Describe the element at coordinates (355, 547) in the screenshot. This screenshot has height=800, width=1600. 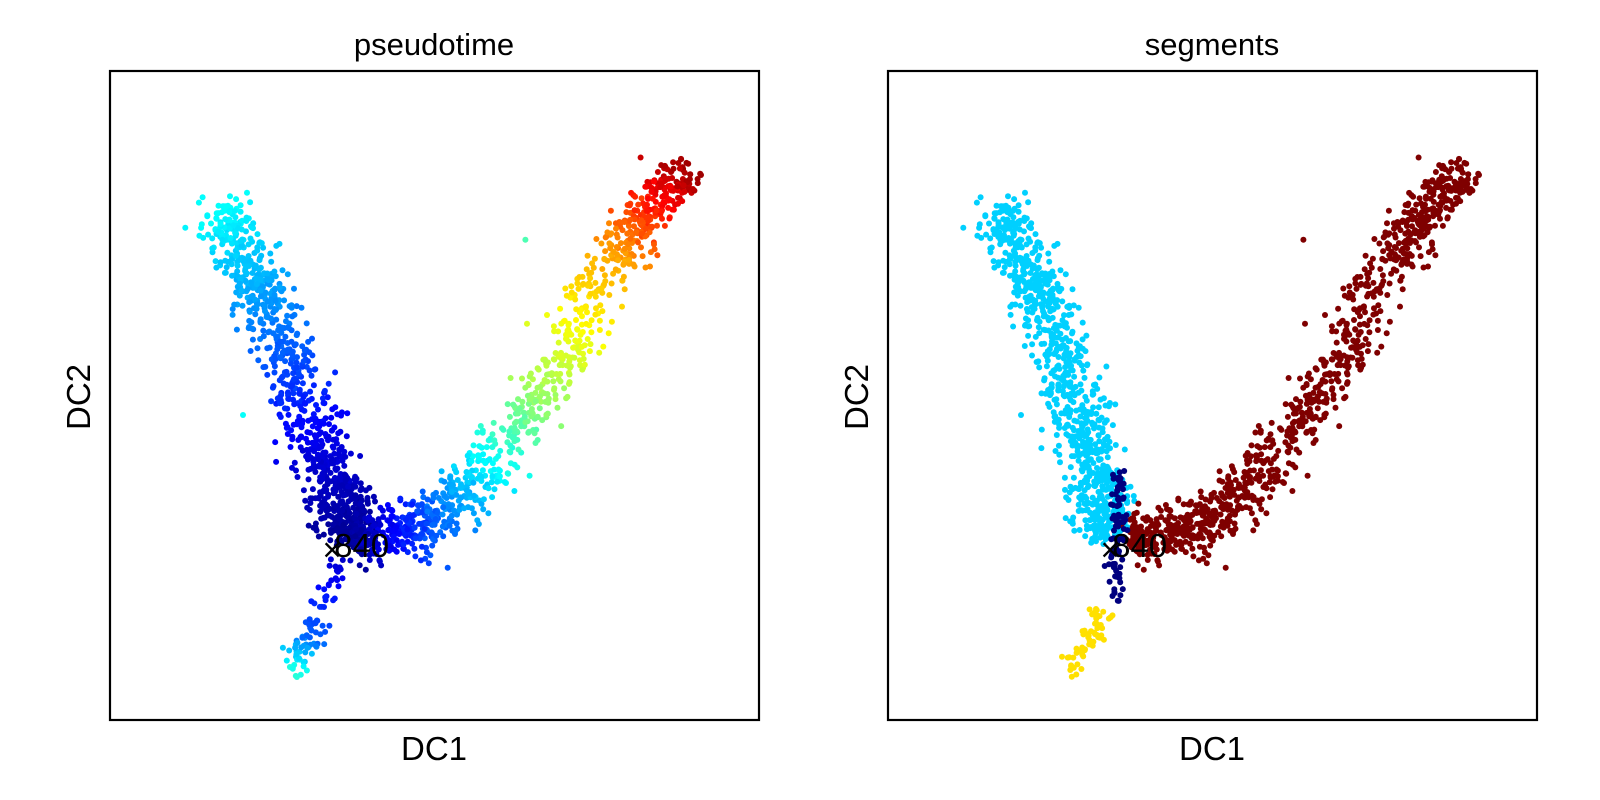
I see `root-annotation: × 840` at that location.